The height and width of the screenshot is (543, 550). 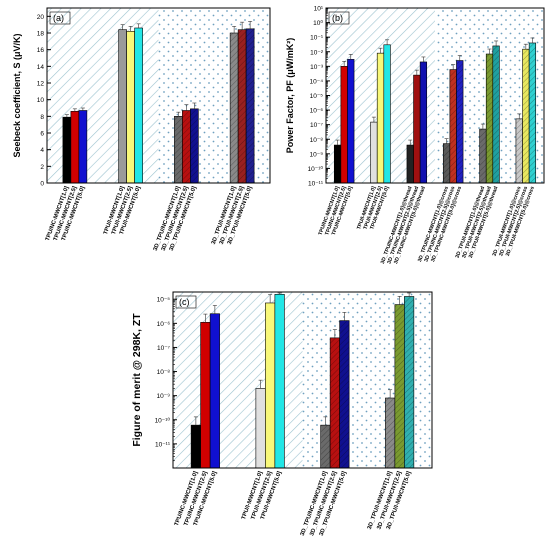 I want to click on y-tick-label: 10⁻¹, so click(x=317, y=38).